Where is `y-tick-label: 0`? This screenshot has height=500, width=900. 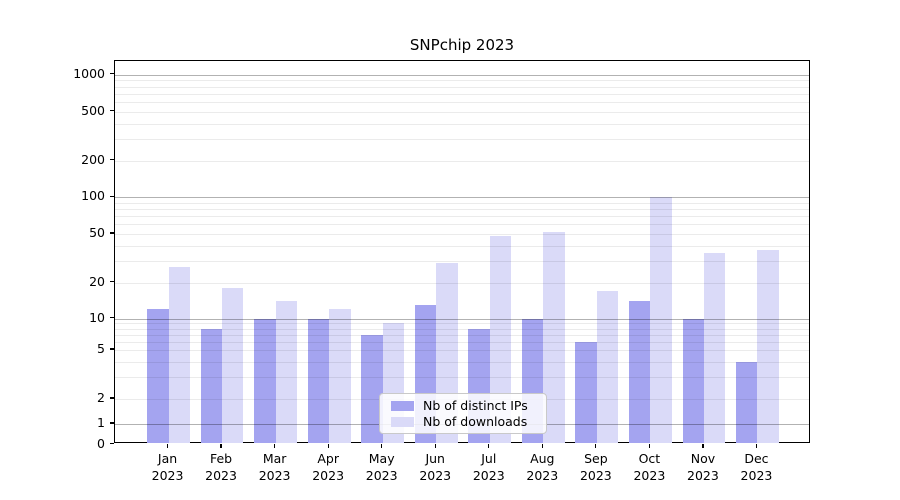 y-tick-label: 0 is located at coordinates (101, 443).